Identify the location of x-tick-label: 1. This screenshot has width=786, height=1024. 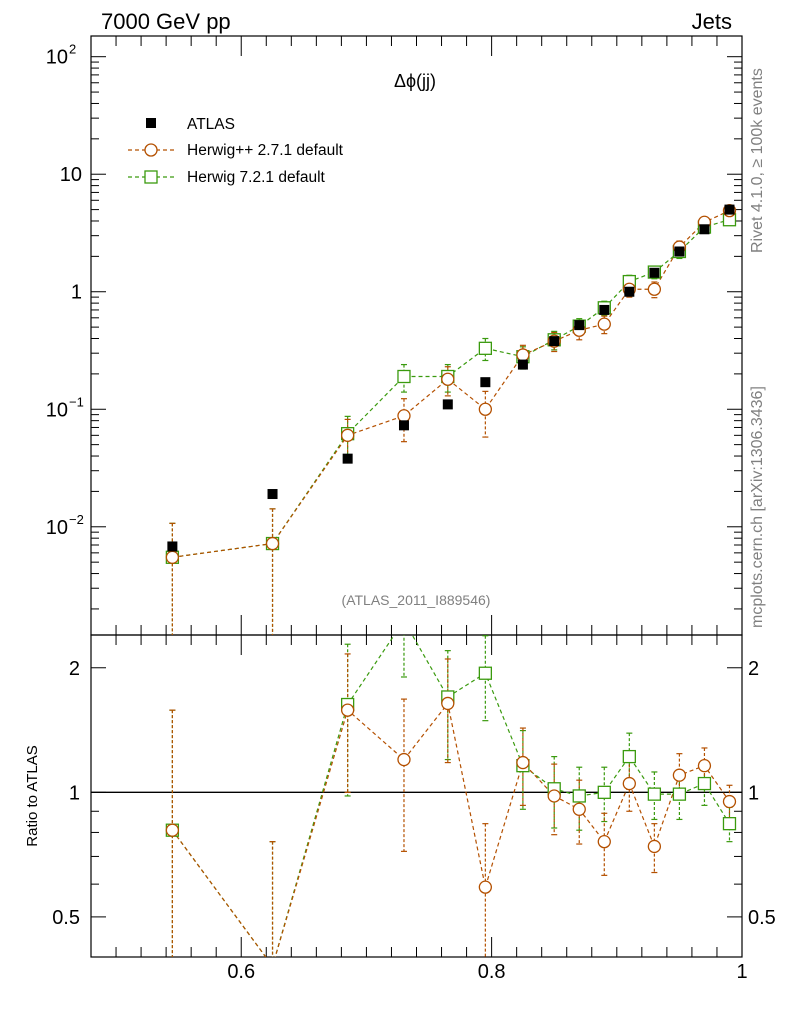
(741, 972).